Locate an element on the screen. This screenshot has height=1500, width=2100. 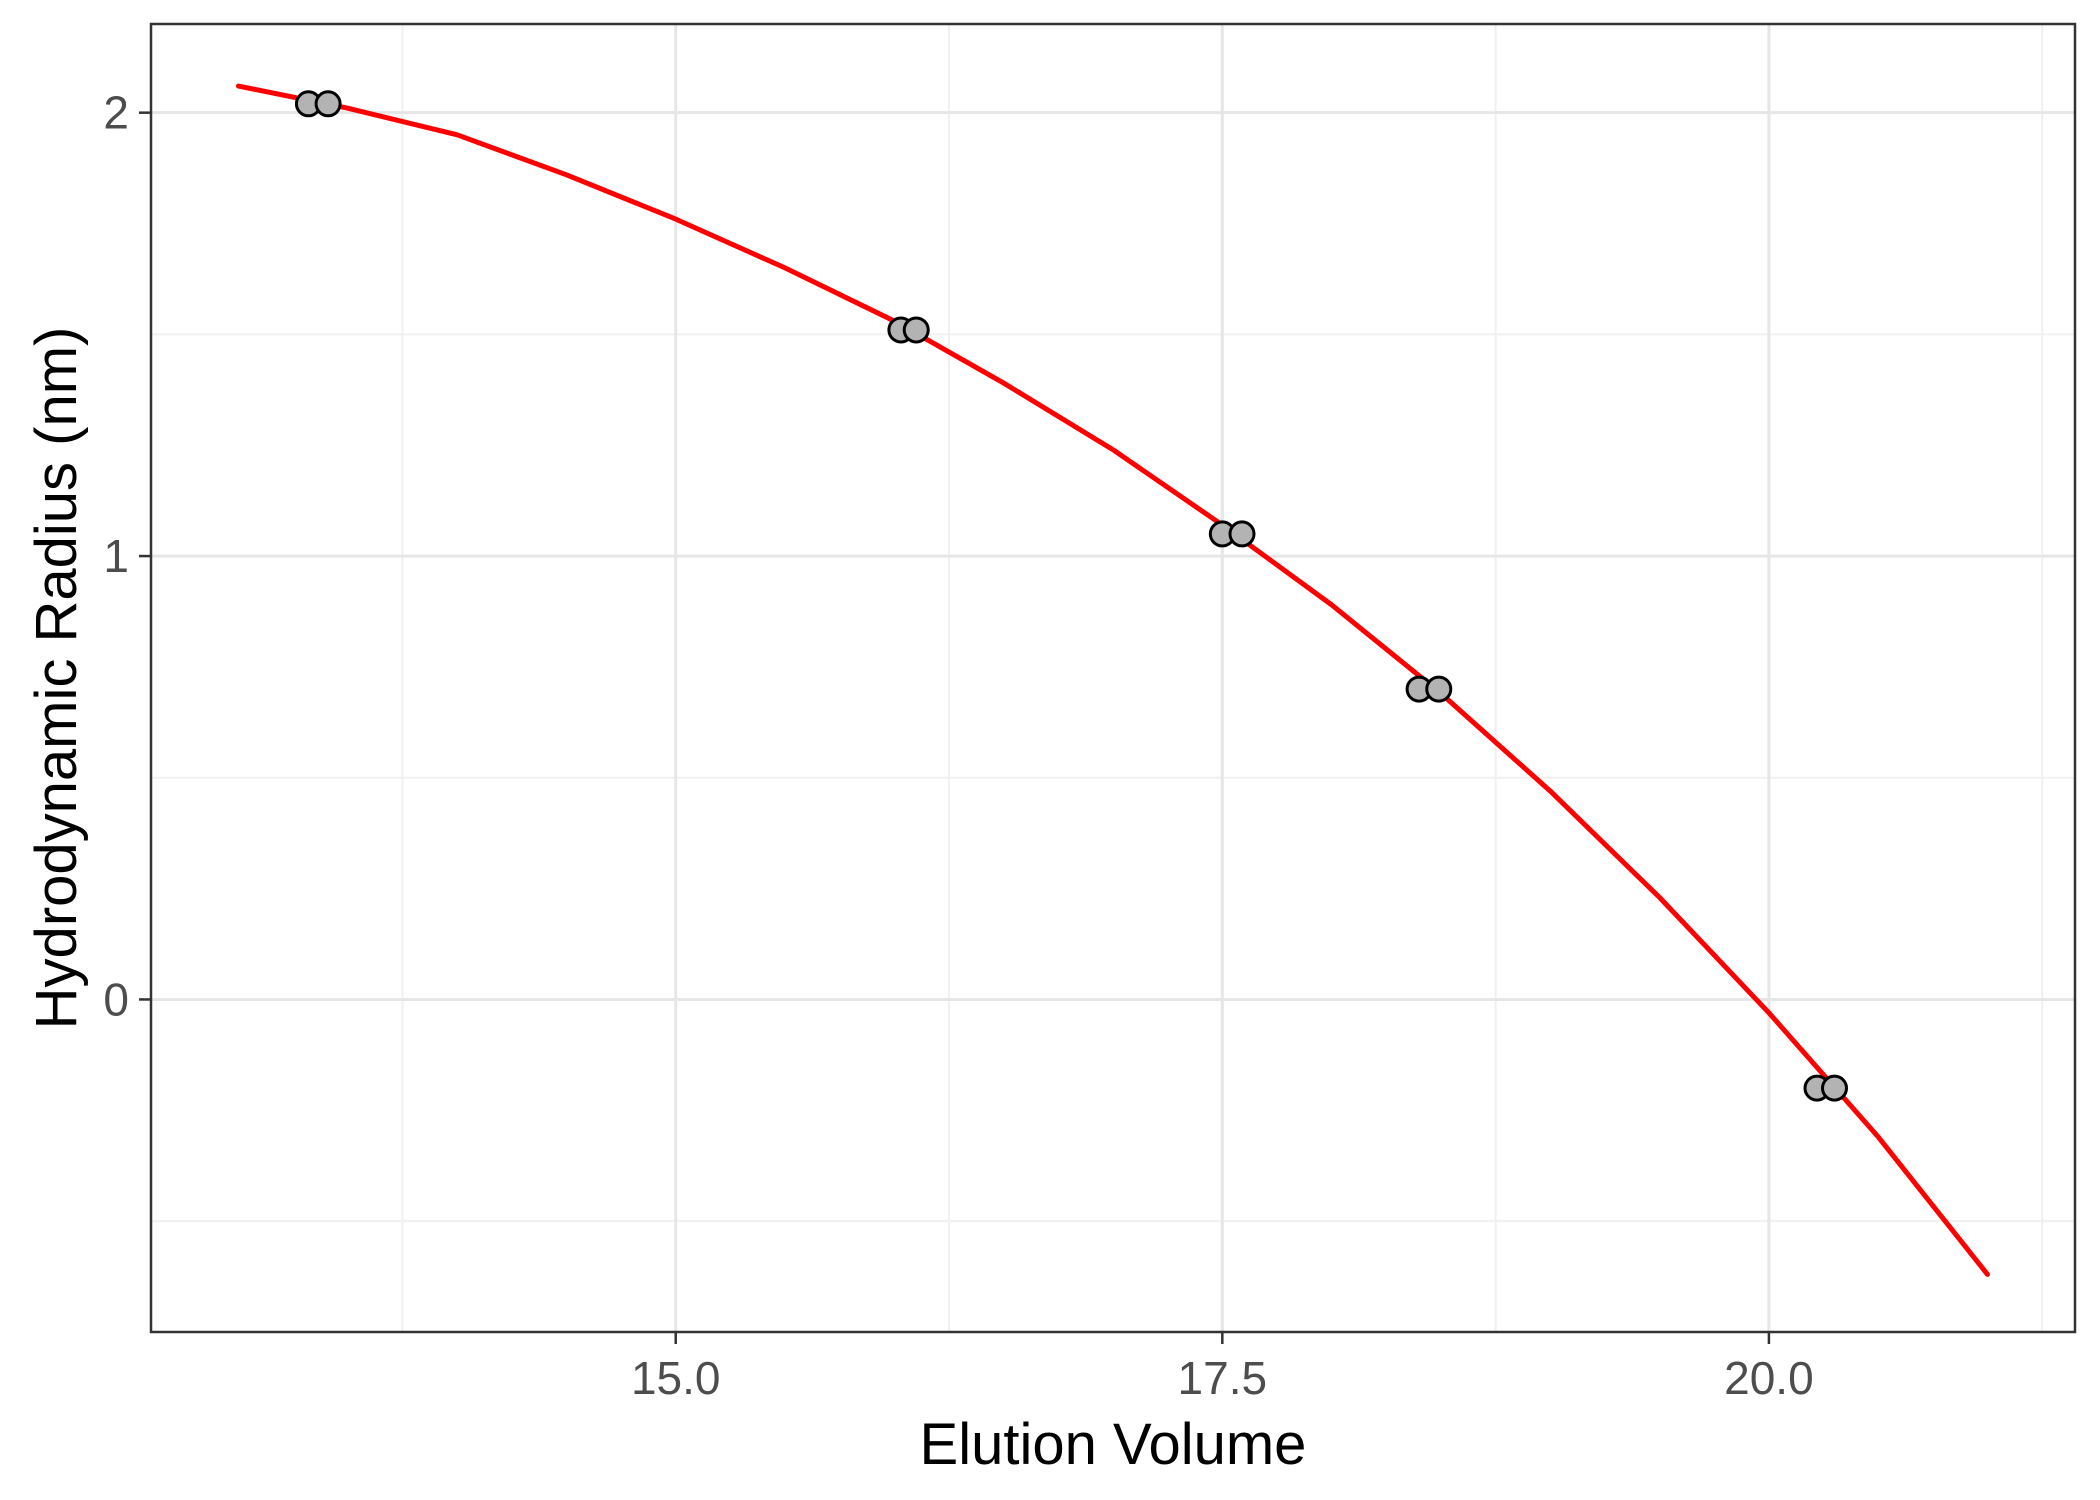
x-tick-label: 20.0 is located at coordinates (1769, 1378).